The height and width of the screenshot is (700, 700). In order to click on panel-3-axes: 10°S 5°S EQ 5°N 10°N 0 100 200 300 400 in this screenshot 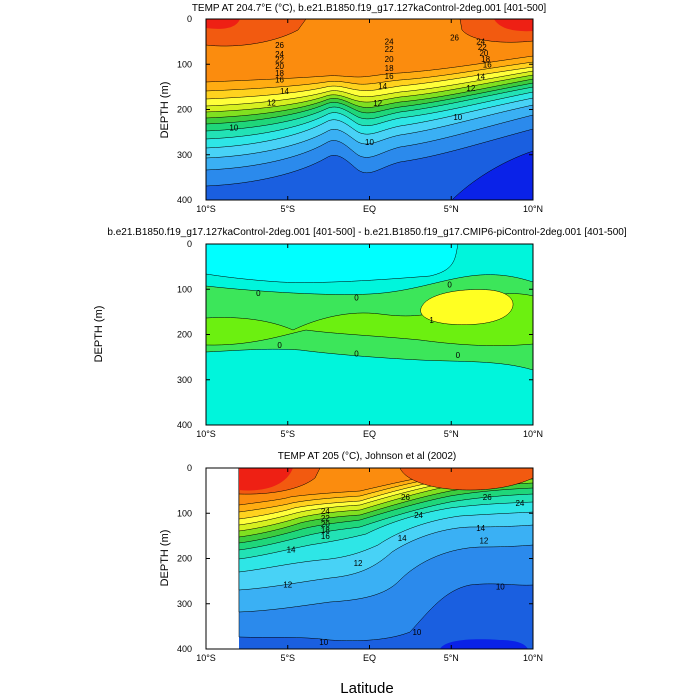, I will do `click(360, 563)`.